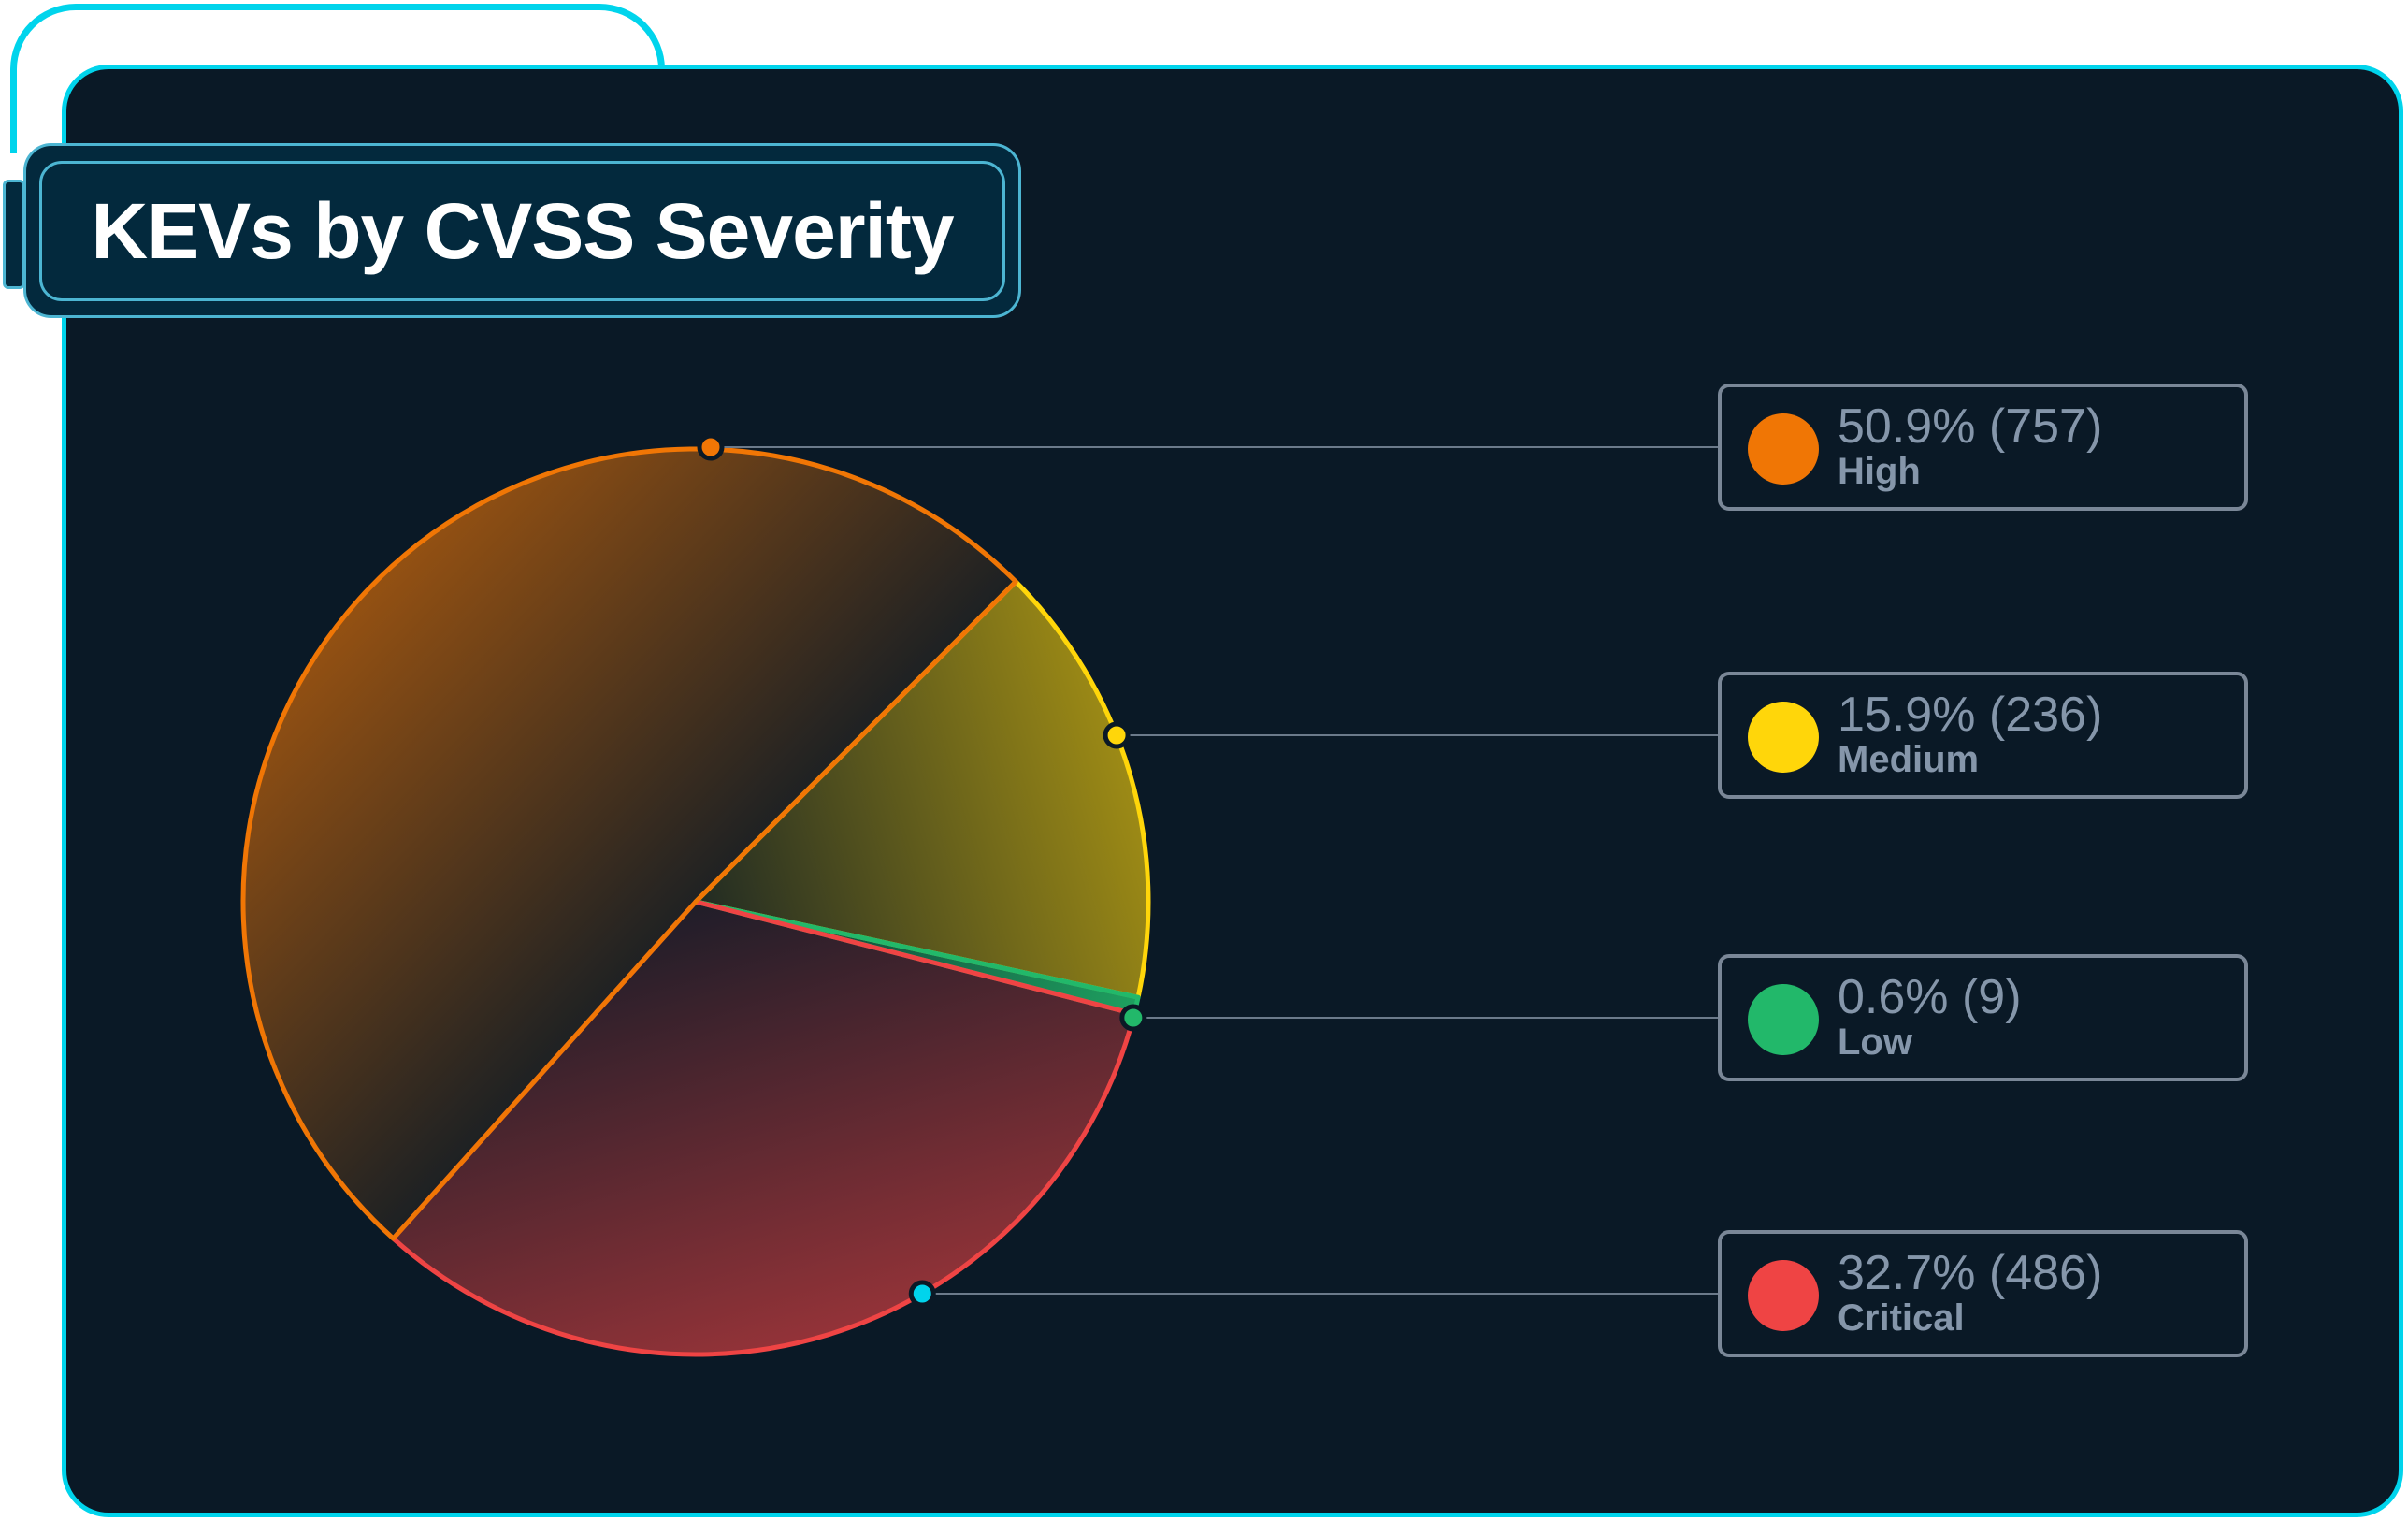 The height and width of the screenshot is (1521, 2408). What do you see at coordinates (1133, 1018) in the screenshot?
I see `marker-dot-low` at bounding box center [1133, 1018].